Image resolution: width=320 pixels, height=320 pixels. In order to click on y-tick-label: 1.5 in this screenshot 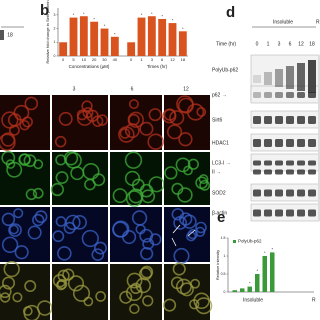, I will do `click(223, 238)`.